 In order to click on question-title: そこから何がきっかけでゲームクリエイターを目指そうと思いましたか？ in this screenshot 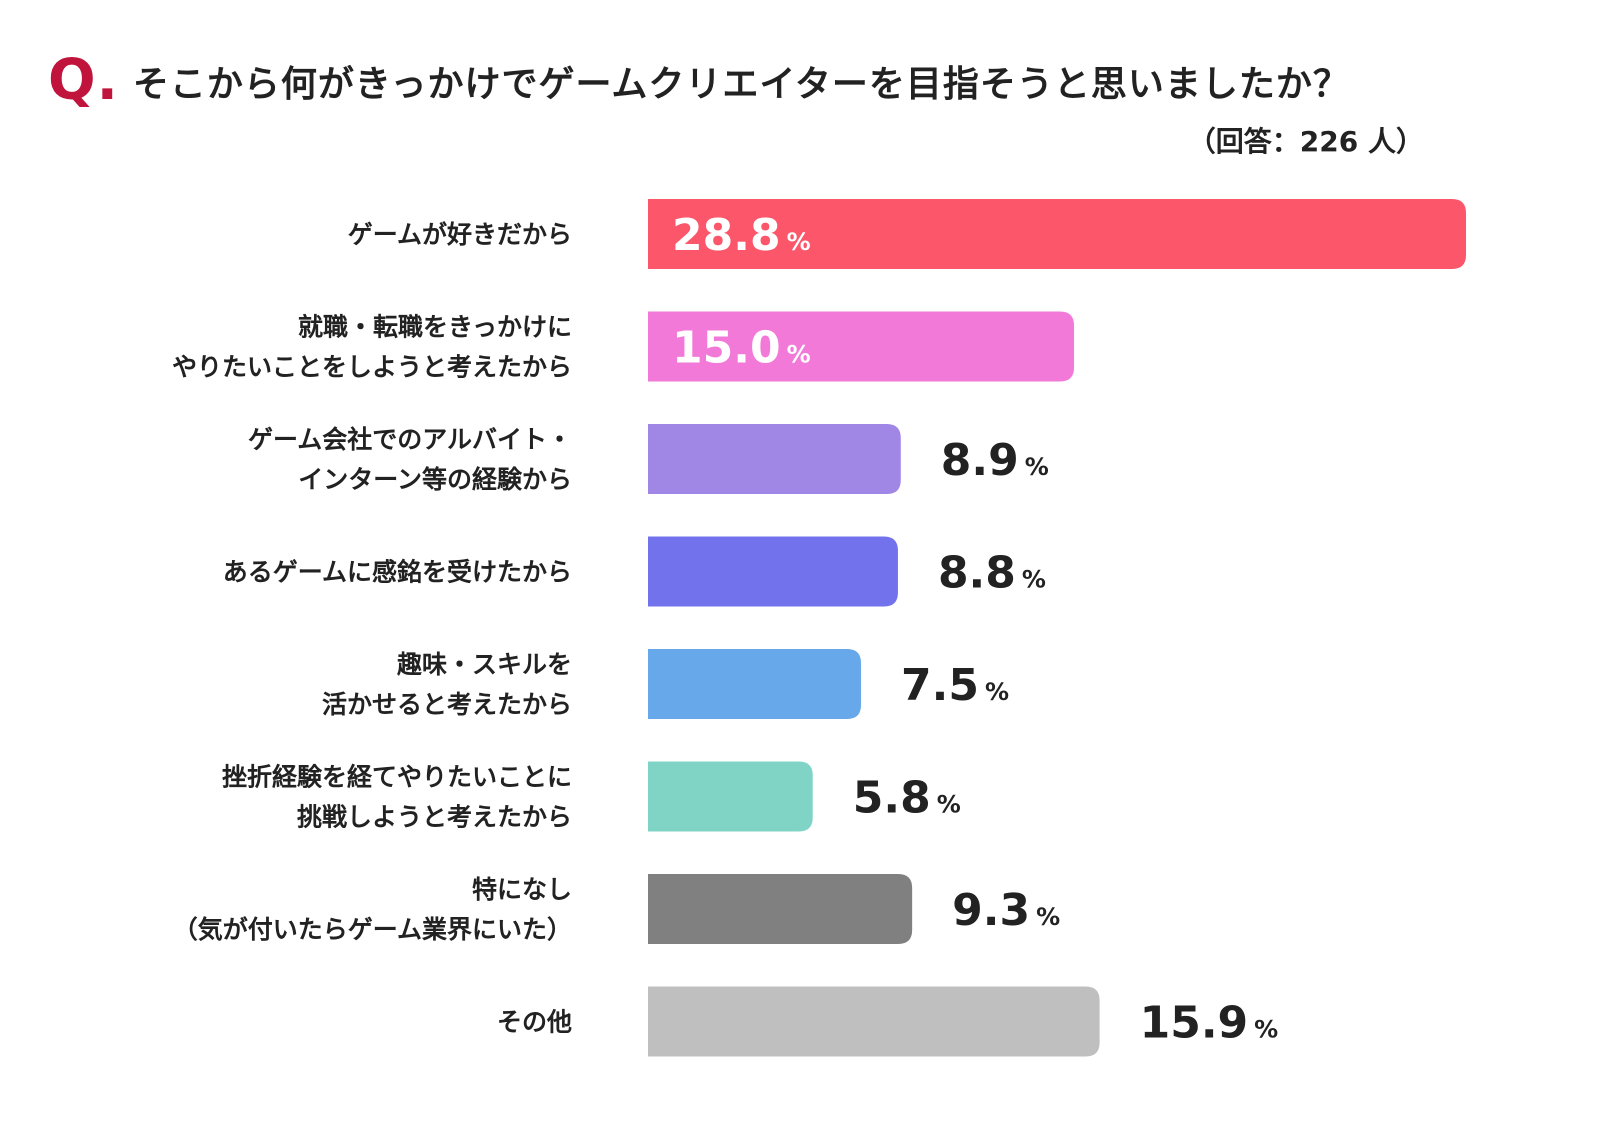, I will do `click(741, 84)`.